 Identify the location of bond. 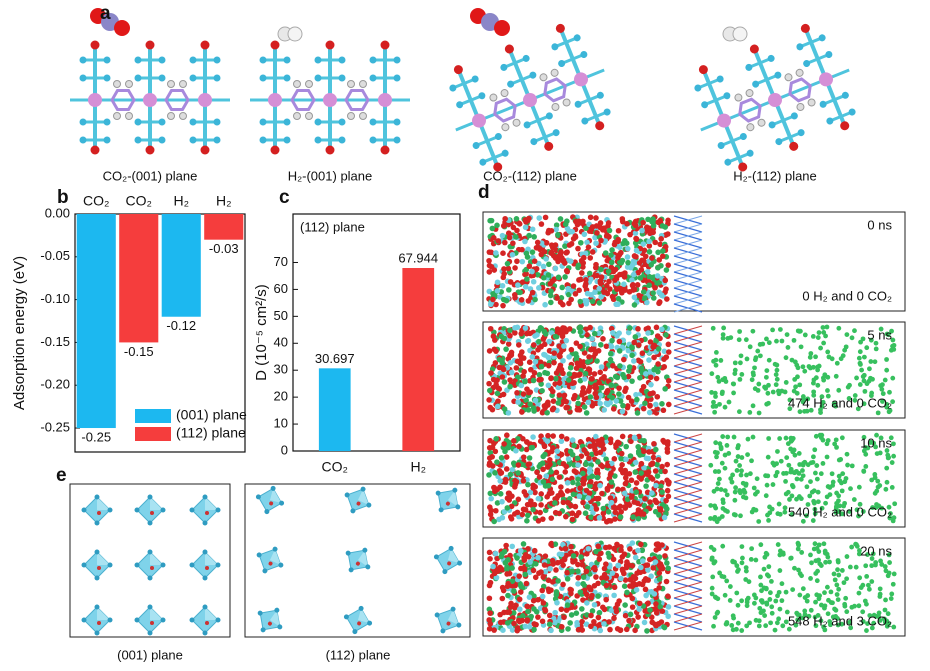
(464, 83).